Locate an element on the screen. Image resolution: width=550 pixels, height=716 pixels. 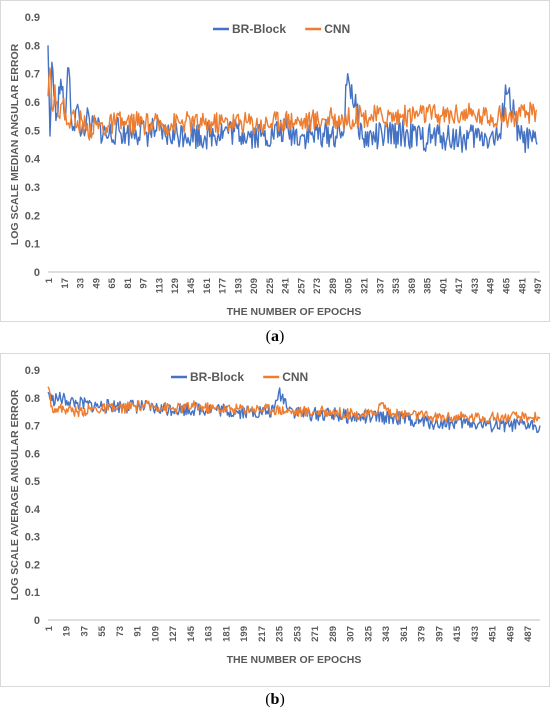
x-tick-label: 181 is located at coordinates (226, 633).